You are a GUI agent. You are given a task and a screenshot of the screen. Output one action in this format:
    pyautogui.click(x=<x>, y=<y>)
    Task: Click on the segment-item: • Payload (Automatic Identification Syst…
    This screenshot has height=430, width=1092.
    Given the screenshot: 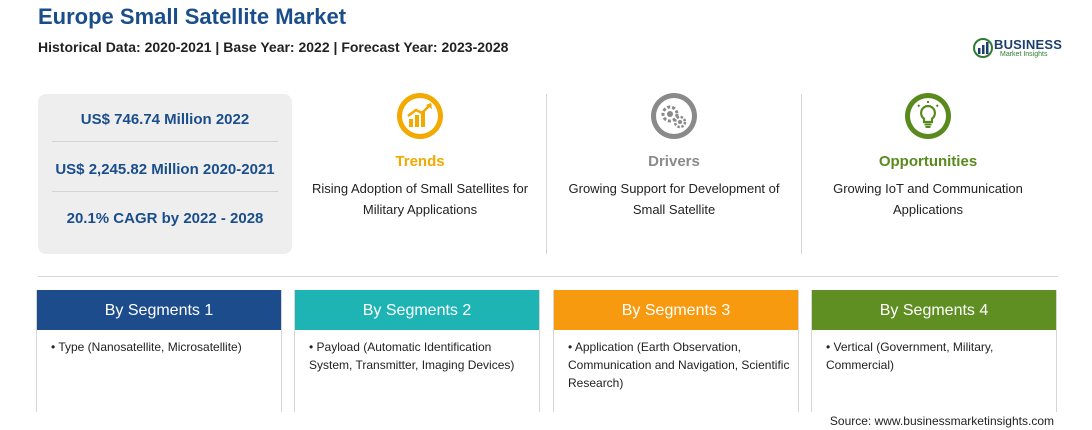 What is the action you would take?
    pyautogui.click(x=412, y=356)
    